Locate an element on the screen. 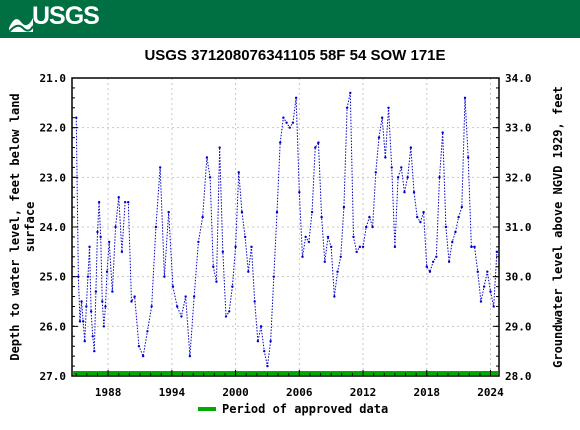 This screenshot has width=580, height=430. usgs-logo-text: USGS is located at coordinates (66, 16).